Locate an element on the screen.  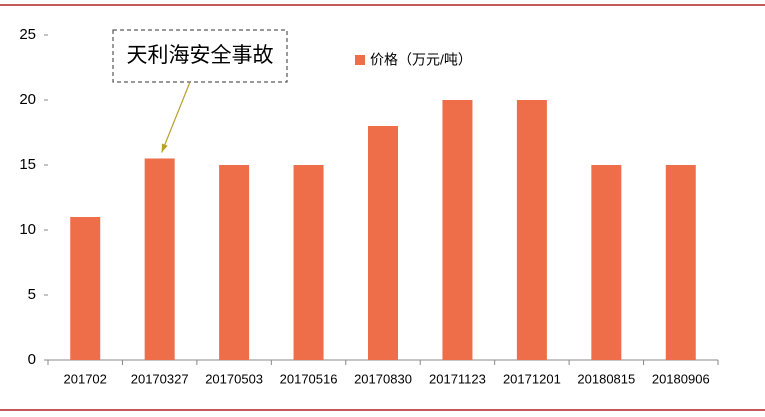
annotation: 天利海安全事故 is located at coordinates (200, 55).